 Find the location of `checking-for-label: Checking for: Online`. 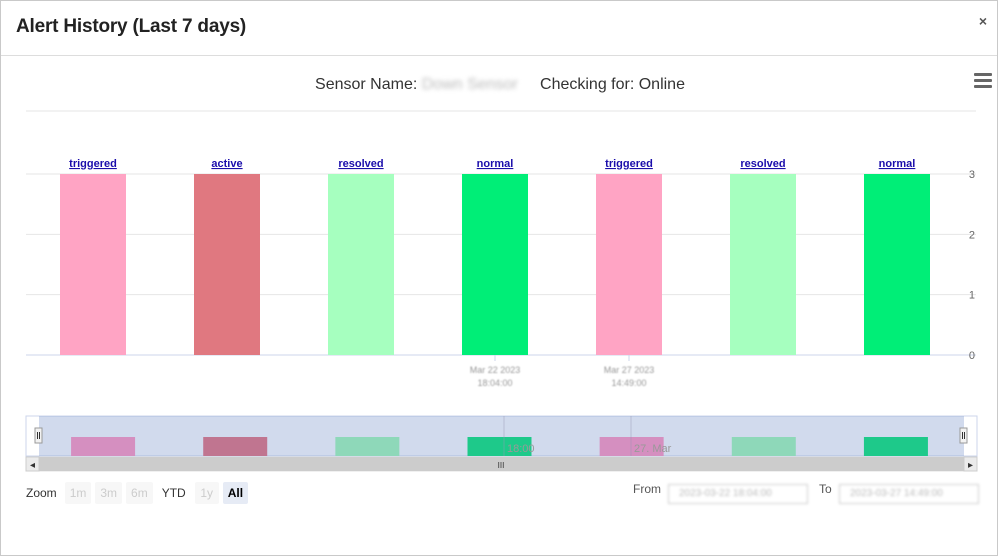

checking-for-label: Checking for: Online is located at coordinates (612, 84).